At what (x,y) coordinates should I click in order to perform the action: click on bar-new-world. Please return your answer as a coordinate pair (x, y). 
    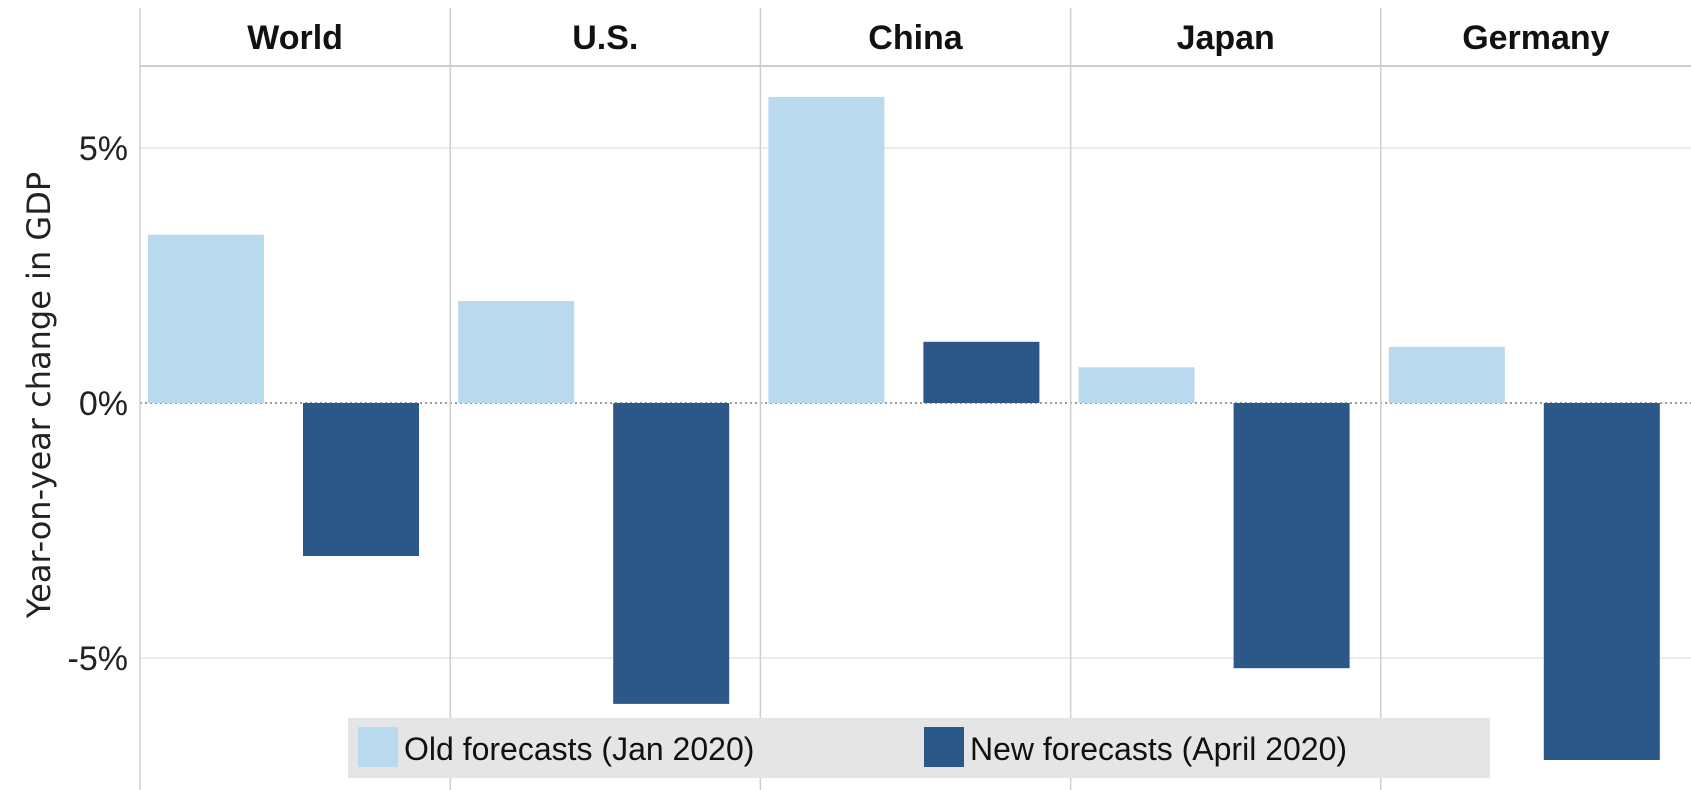
    Looking at the image, I should click on (361, 479).